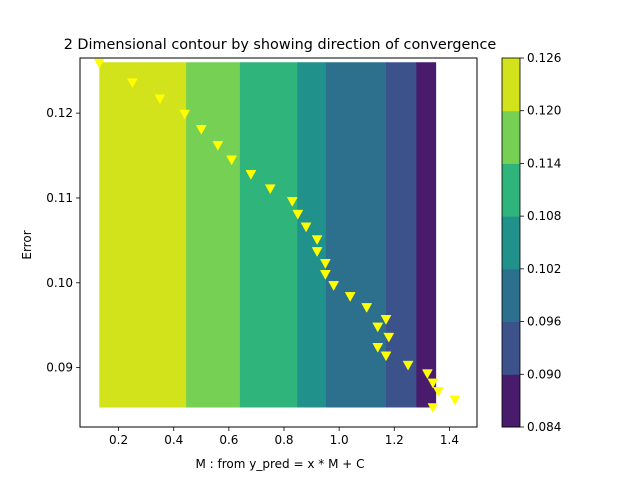  I want to click on x-axis: 0.2 0.4 0.6 0.8 1.0 1.2 1.4, so click(284, 437).